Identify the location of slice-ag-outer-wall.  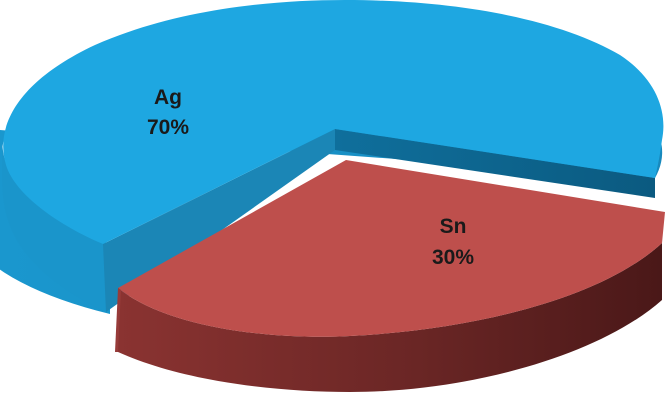
(54, 221).